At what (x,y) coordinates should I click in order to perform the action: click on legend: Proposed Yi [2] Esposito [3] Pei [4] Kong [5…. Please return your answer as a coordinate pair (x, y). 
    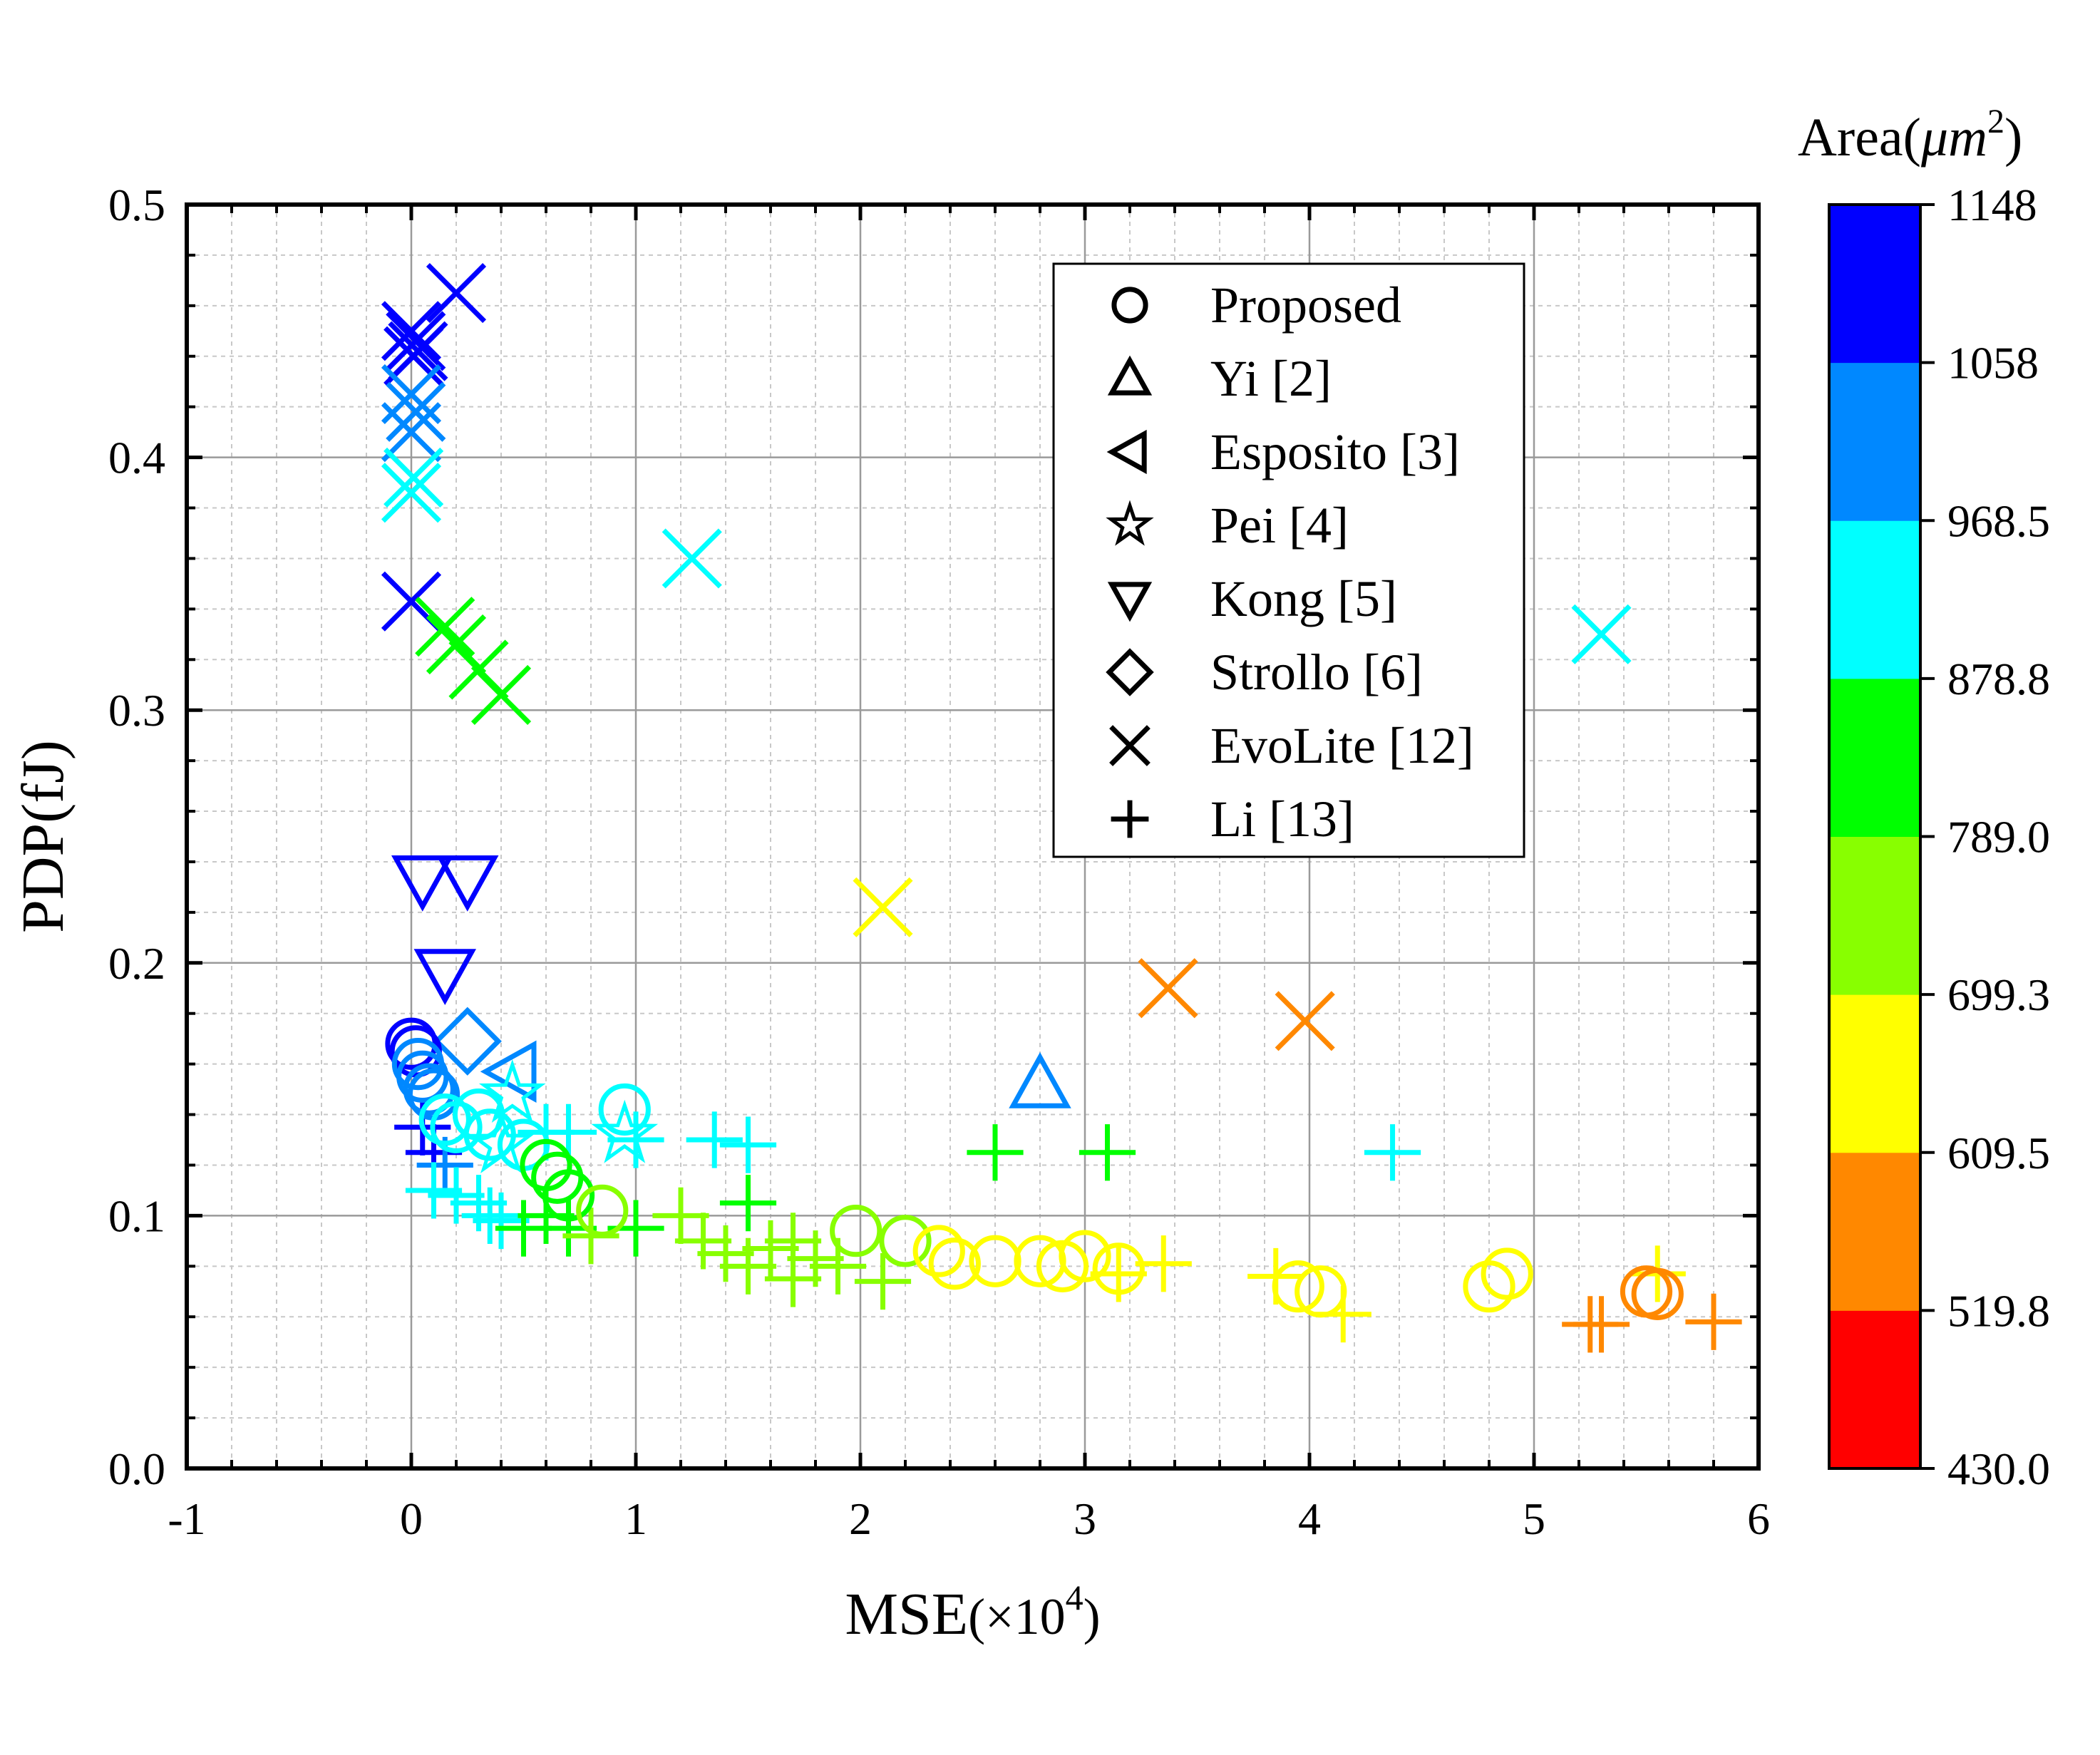
    Looking at the image, I should click on (1288, 560).